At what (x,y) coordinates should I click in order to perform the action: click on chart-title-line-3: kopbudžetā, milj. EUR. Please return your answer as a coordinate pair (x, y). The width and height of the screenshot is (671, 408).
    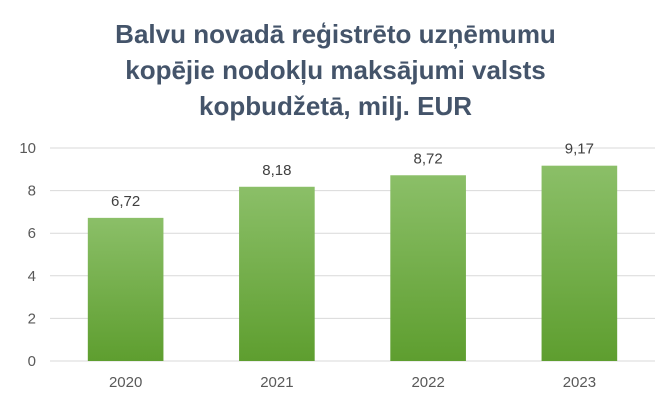
    Looking at the image, I should click on (335, 106).